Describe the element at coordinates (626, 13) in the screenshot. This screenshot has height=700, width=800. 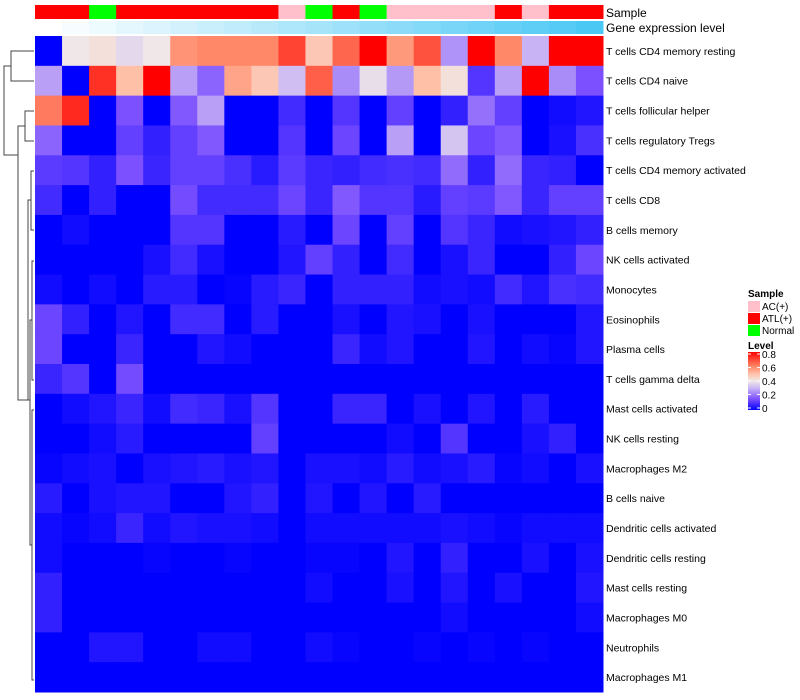
I see `annotation-label-sample: Sample` at that location.